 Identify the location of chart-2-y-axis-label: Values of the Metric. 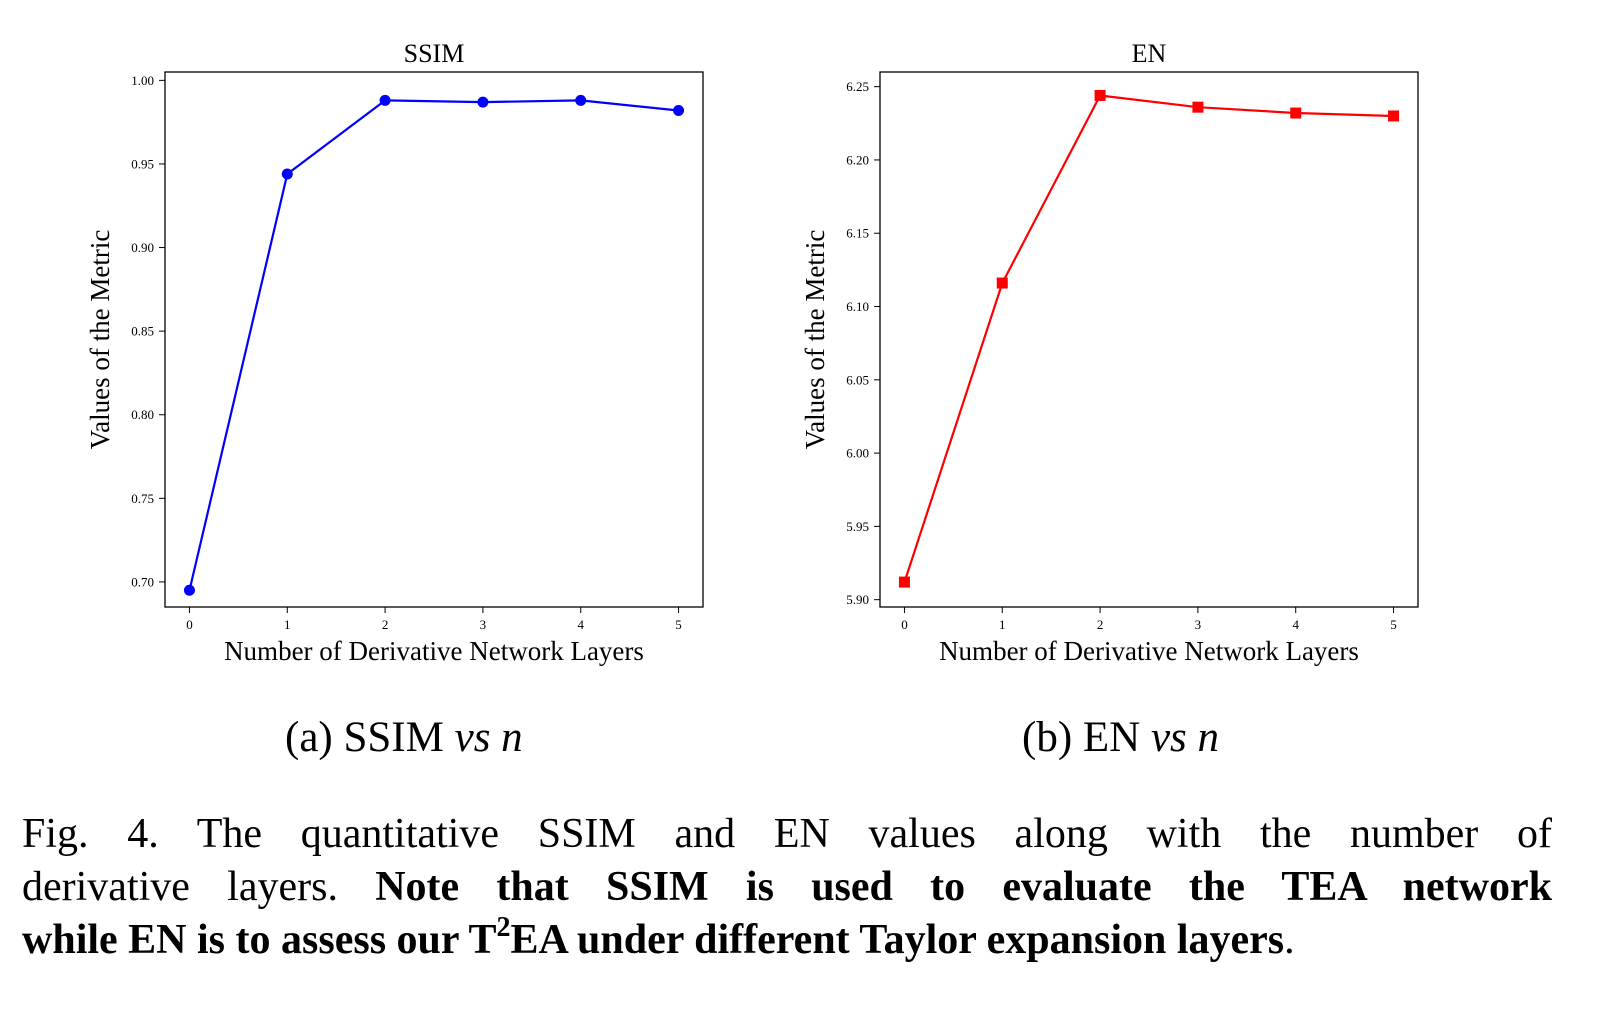
(815, 340).